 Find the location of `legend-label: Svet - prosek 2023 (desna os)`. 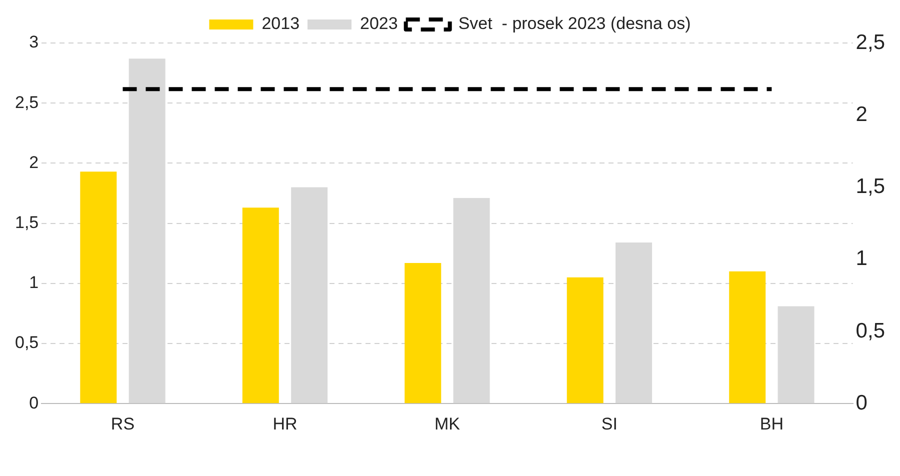

legend-label: Svet - prosek 2023 (desna os) is located at coordinates (574, 24).